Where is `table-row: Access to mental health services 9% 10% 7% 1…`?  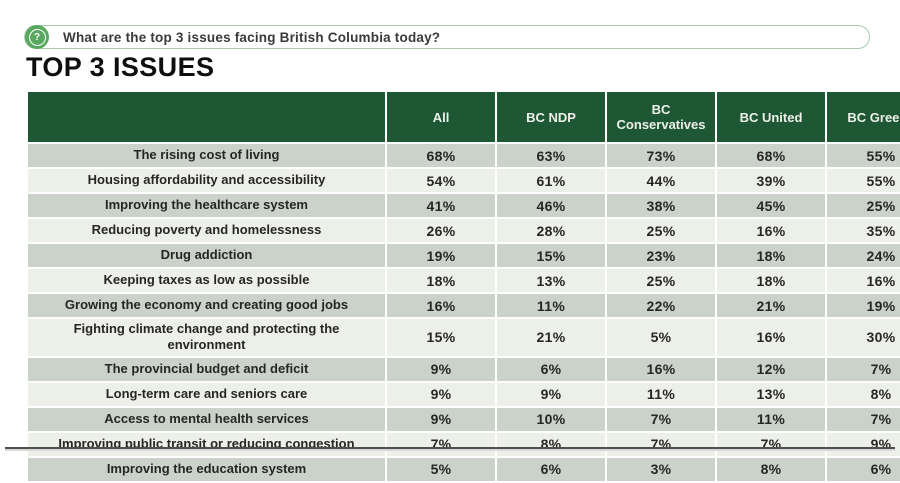 table-row: Access to mental health services 9% 10% 7% 1… is located at coordinates (464, 419).